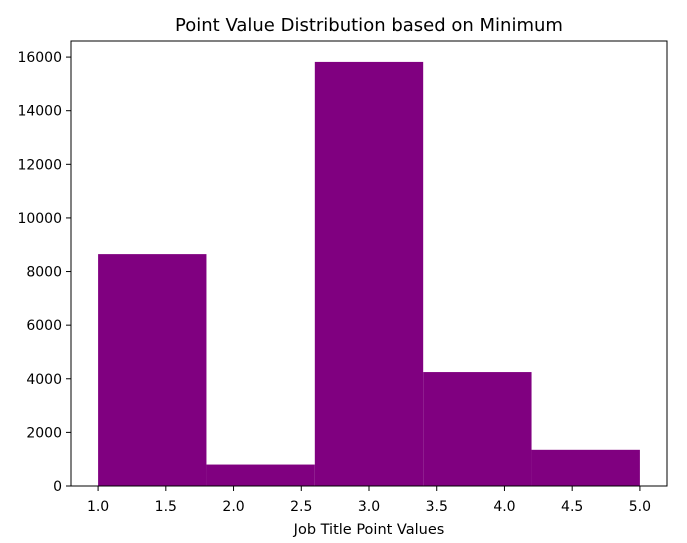  Describe the element at coordinates (44, 326) in the screenshot. I see `y-tick-label-3: 6000` at that location.